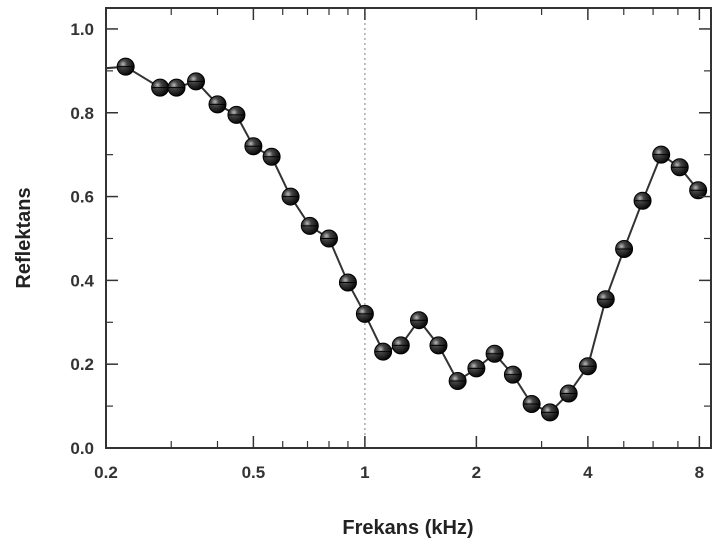 Image resolution: width=713 pixels, height=551 pixels. I want to click on y-tick-label: 1.0, so click(82, 29).